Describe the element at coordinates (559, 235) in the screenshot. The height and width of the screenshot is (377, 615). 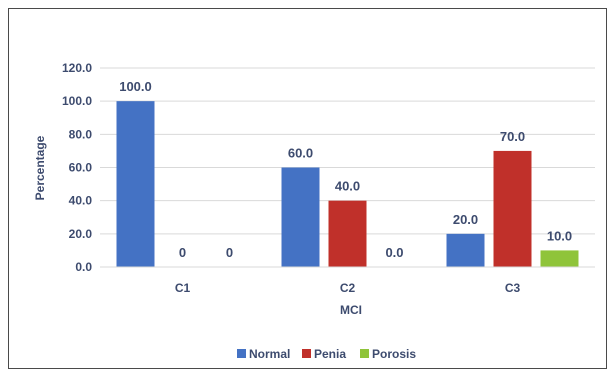
I see `data-label: 10.0` at that location.